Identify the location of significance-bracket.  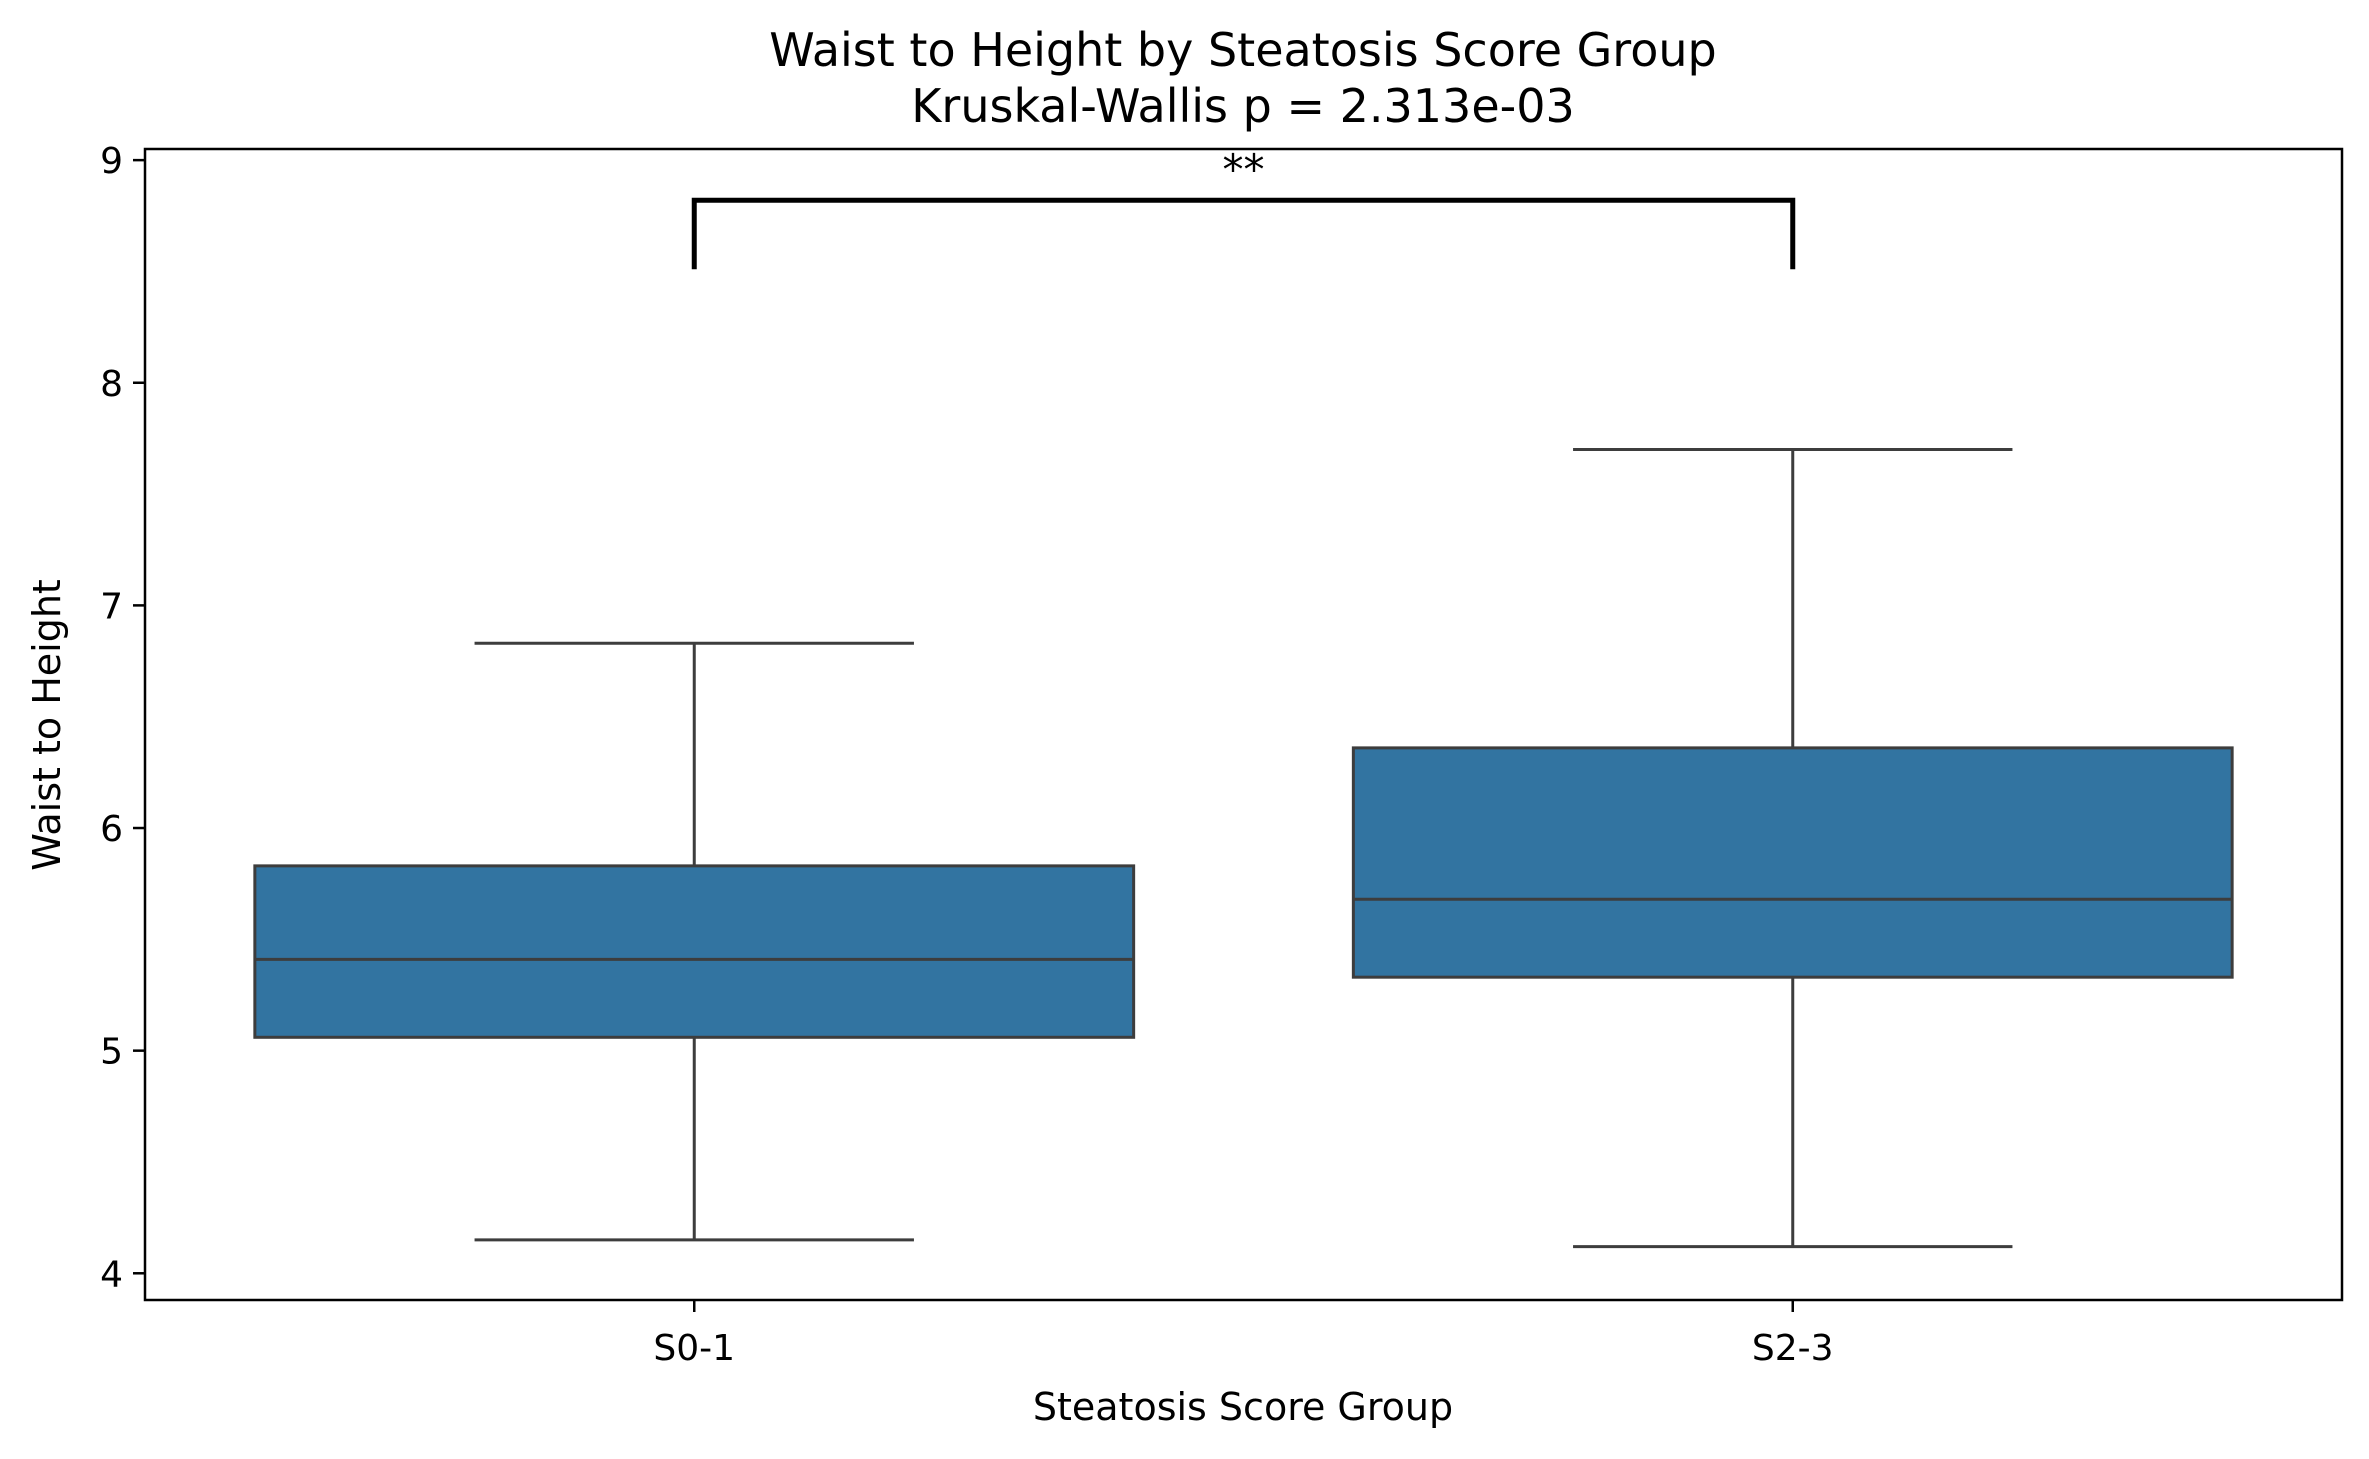
(1243, 233).